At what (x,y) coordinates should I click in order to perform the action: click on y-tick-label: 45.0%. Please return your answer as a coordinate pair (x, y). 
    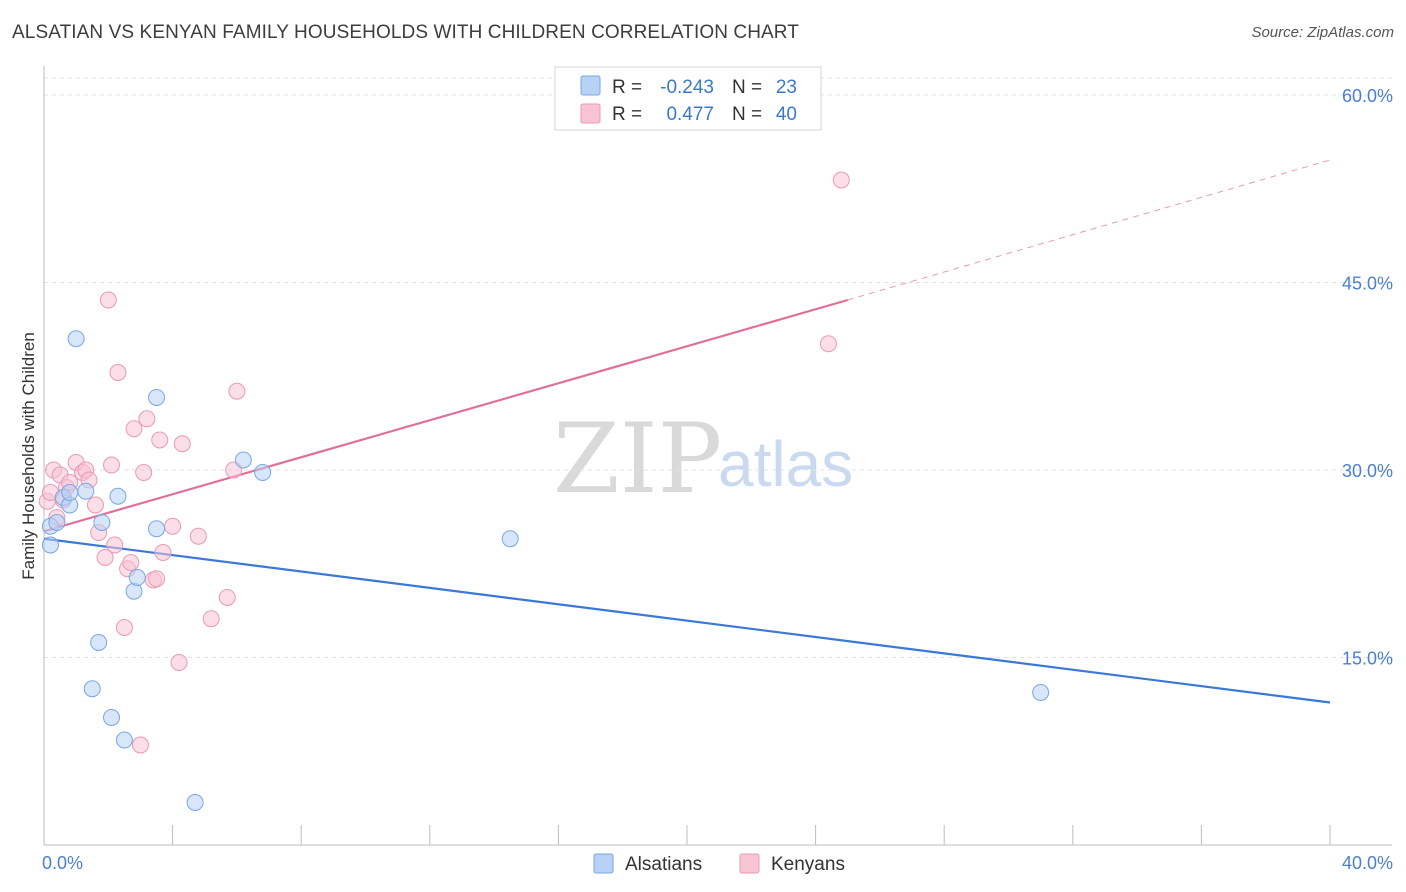
    Looking at the image, I should click on (1367, 284).